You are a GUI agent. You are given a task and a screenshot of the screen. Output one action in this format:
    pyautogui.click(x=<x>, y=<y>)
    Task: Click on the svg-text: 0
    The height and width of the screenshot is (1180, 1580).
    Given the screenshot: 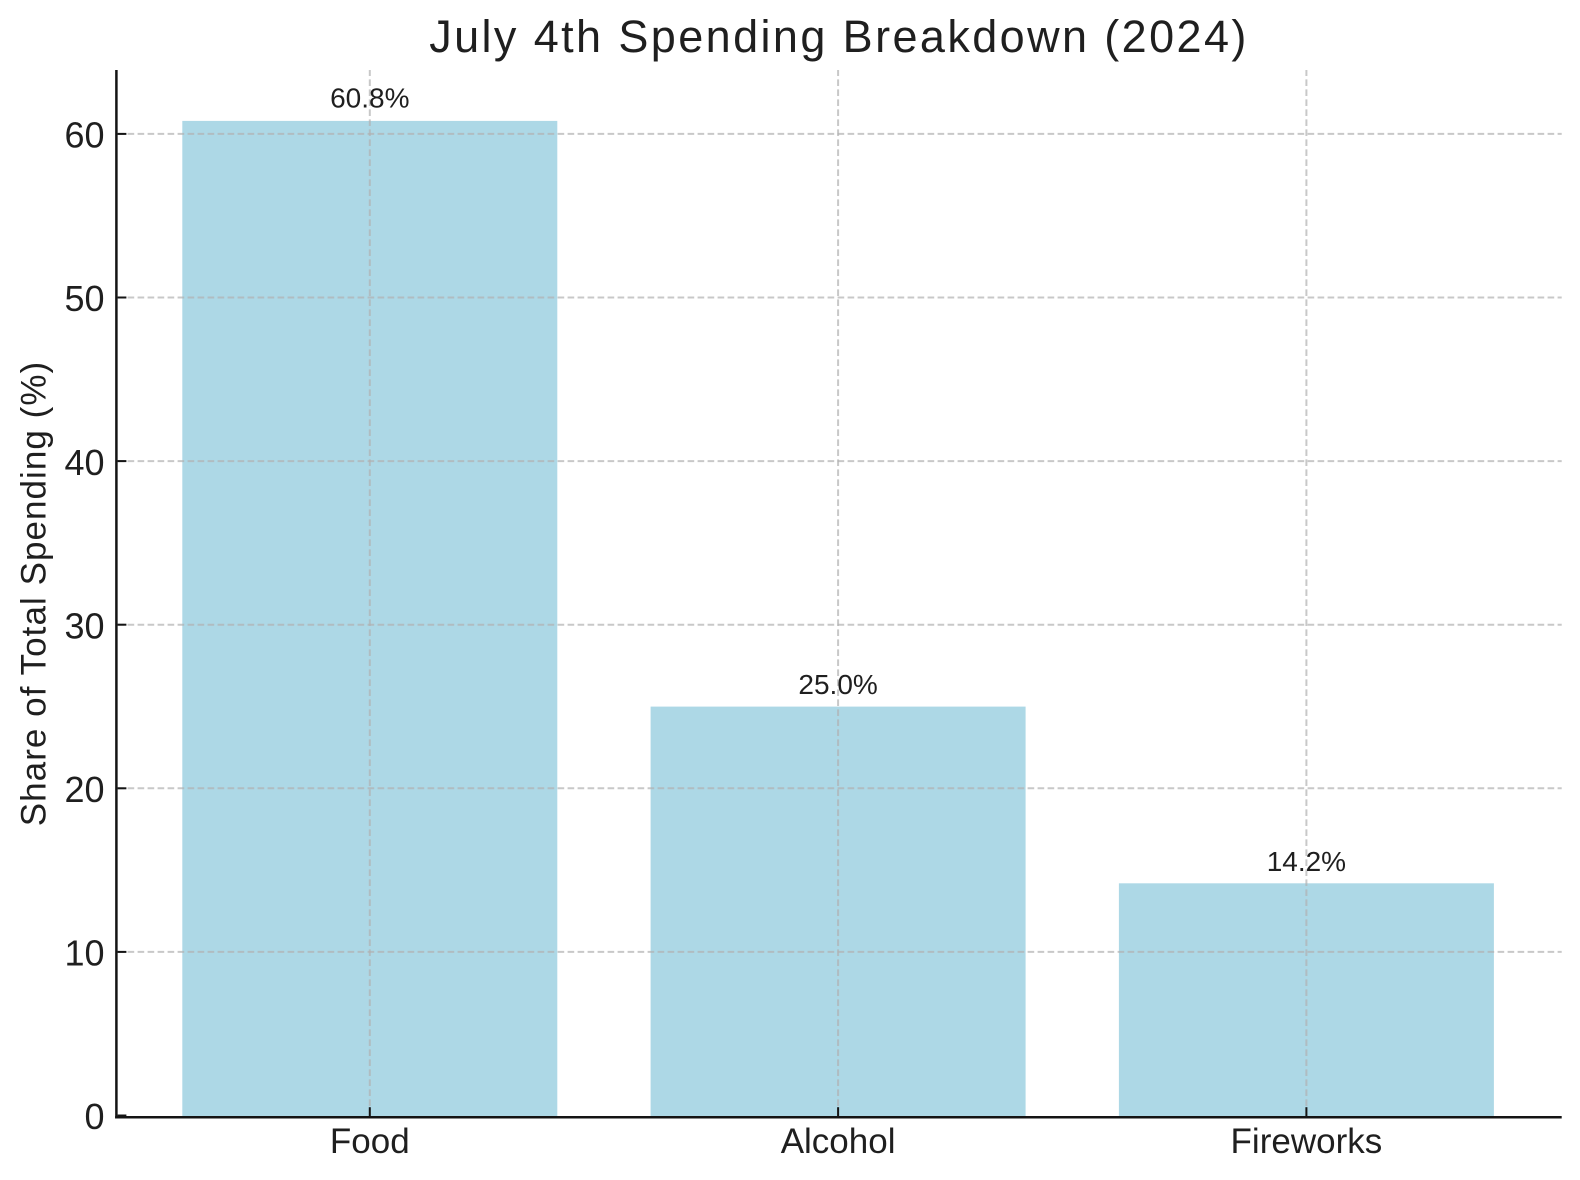 What is the action you would take?
    pyautogui.click(x=94, y=1116)
    